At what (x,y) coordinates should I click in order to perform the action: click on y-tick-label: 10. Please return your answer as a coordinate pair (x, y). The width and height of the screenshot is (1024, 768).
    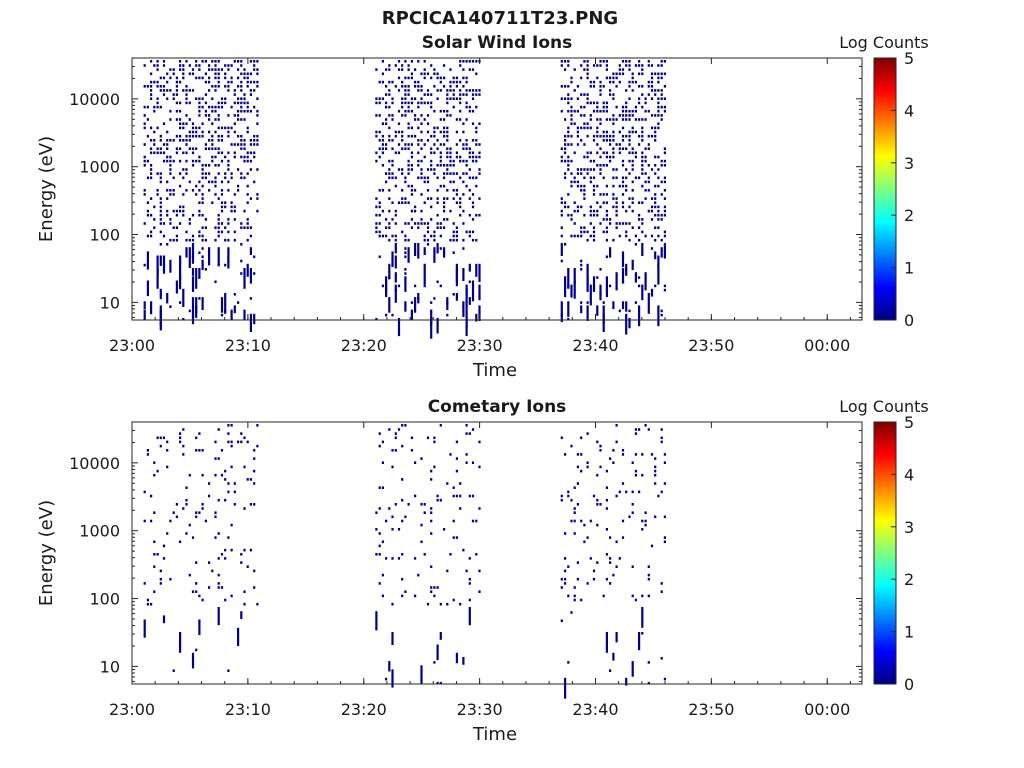
    Looking at the image, I should click on (110, 302).